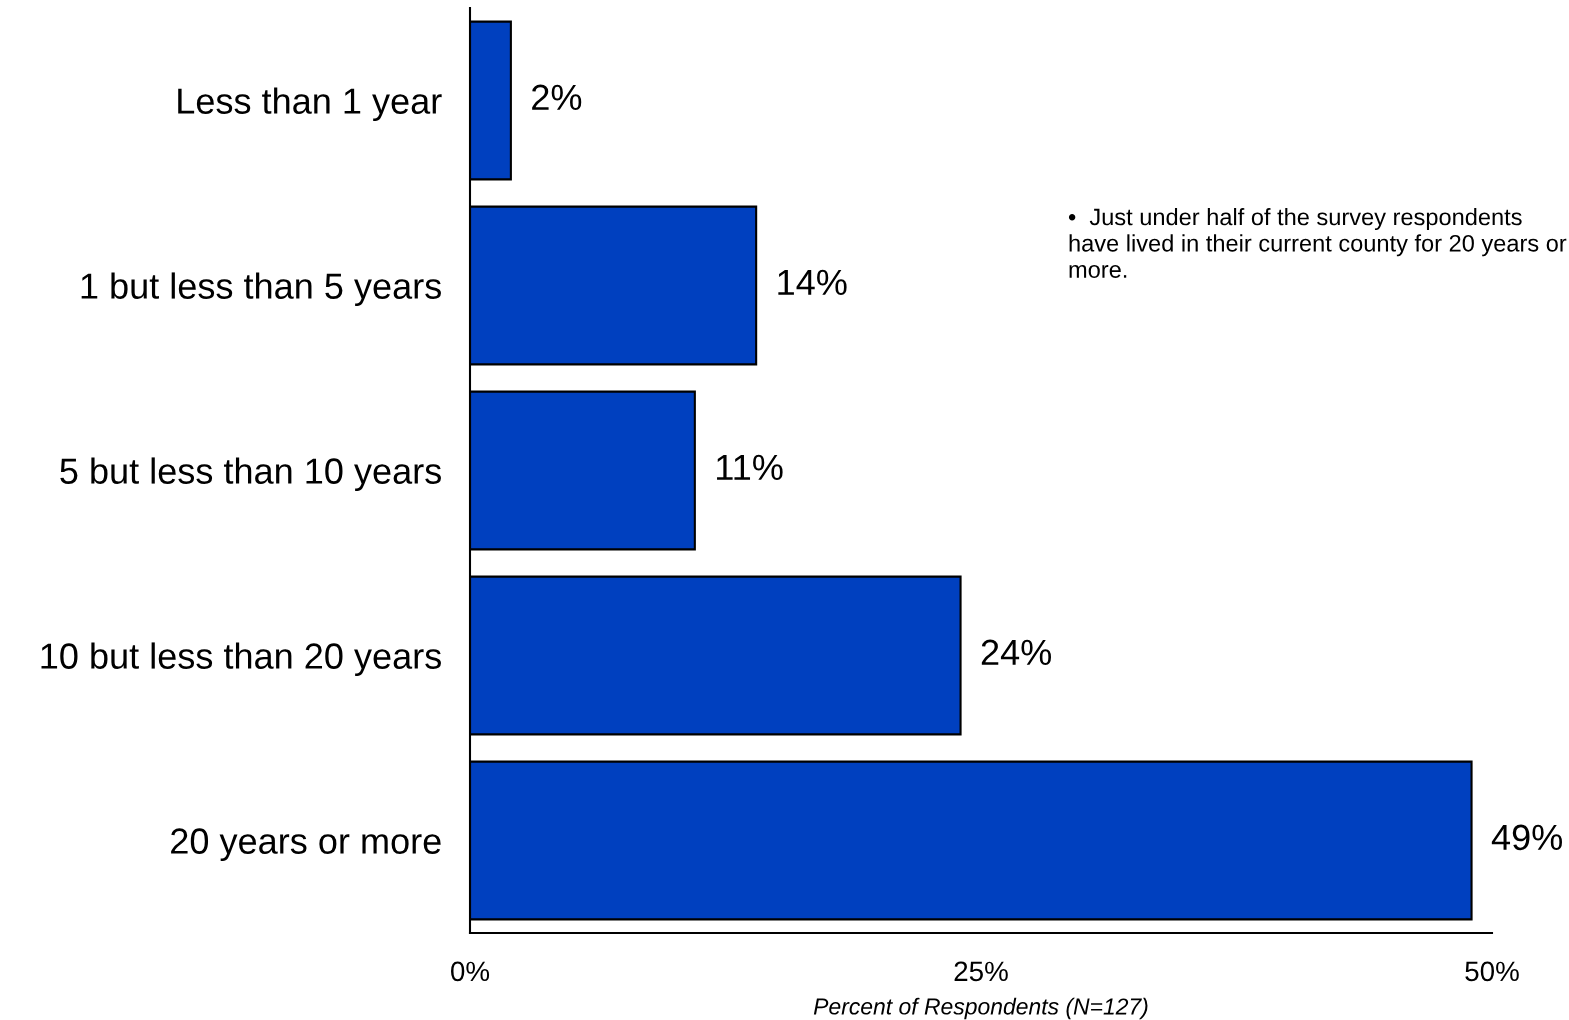 The width and height of the screenshot is (1569, 1020). I want to click on data-label: 14%, so click(812, 282).